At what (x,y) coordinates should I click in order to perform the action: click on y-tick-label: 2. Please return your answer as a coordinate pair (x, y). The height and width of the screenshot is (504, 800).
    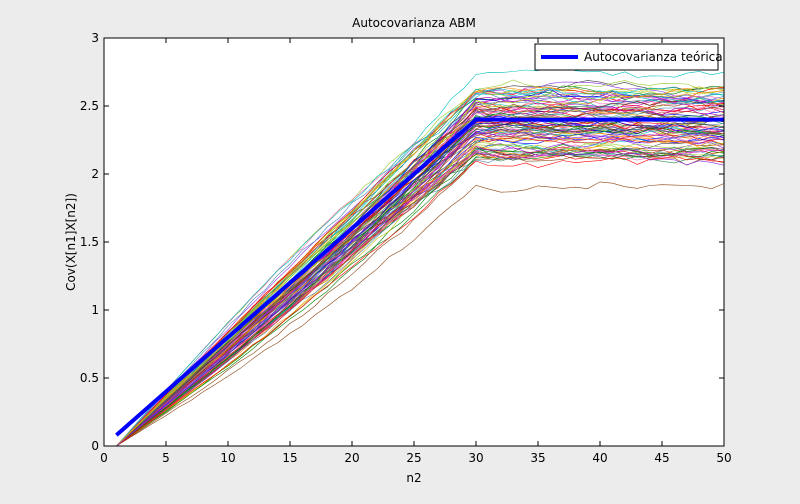
    Looking at the image, I should click on (95, 174).